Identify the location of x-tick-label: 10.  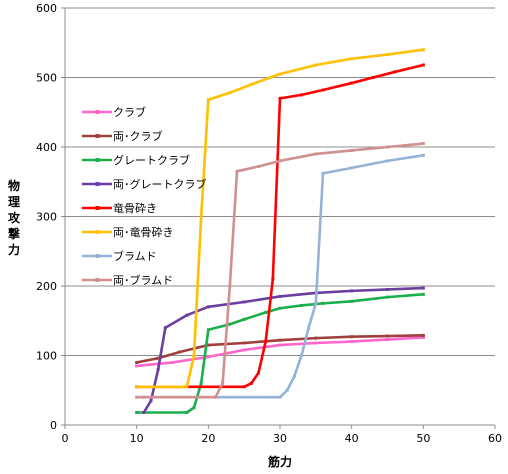
(137, 438).